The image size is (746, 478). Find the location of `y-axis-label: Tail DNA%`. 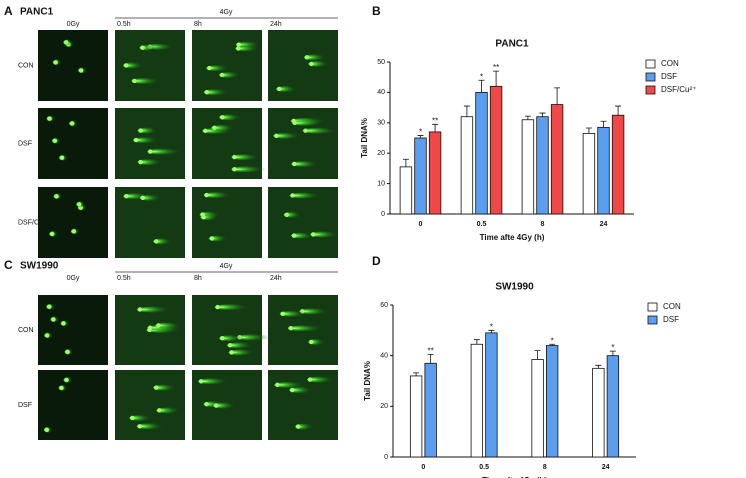

y-axis-label: Tail DNA% is located at coordinates (364, 138).